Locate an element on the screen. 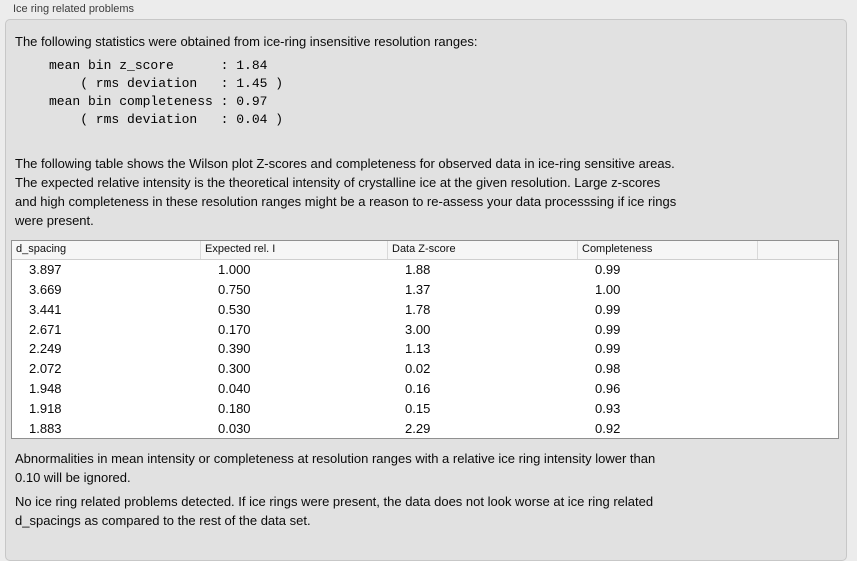 The image size is (857, 561). table-cell: 2.072 is located at coordinates (45, 369).